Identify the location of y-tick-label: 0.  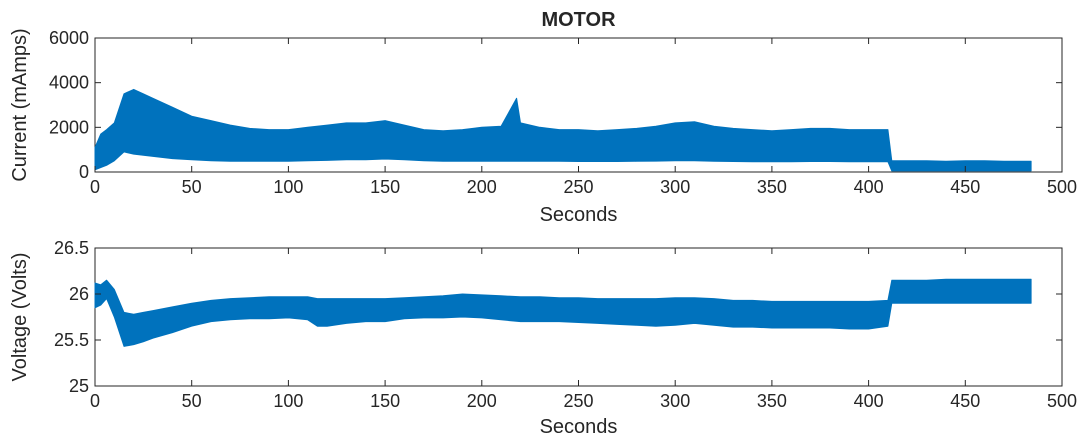
(84, 172).